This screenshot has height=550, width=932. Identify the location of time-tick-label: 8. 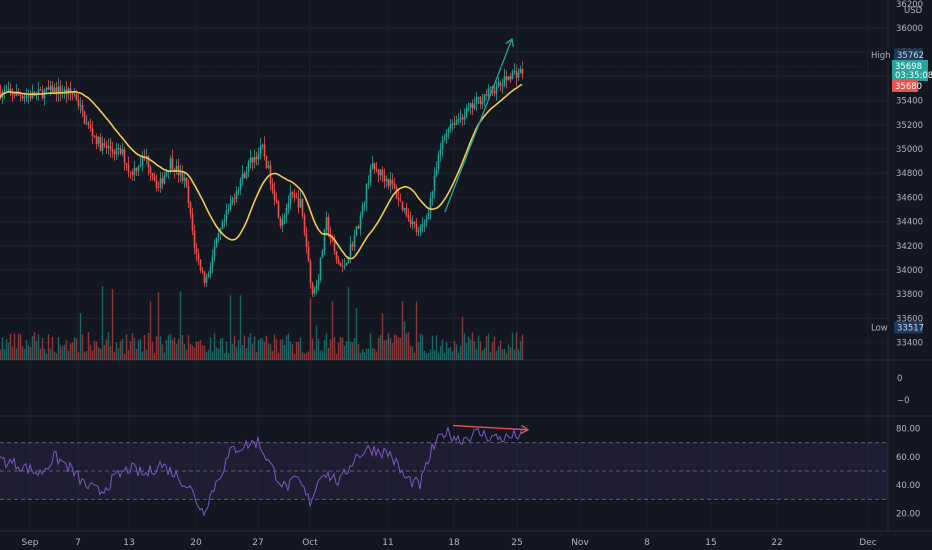
(647, 543).